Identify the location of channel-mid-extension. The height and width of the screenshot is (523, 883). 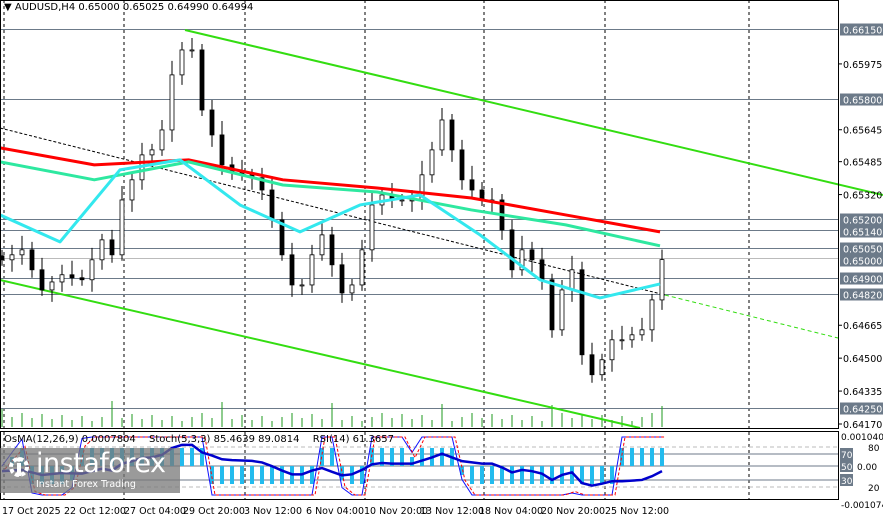
(751, 316).